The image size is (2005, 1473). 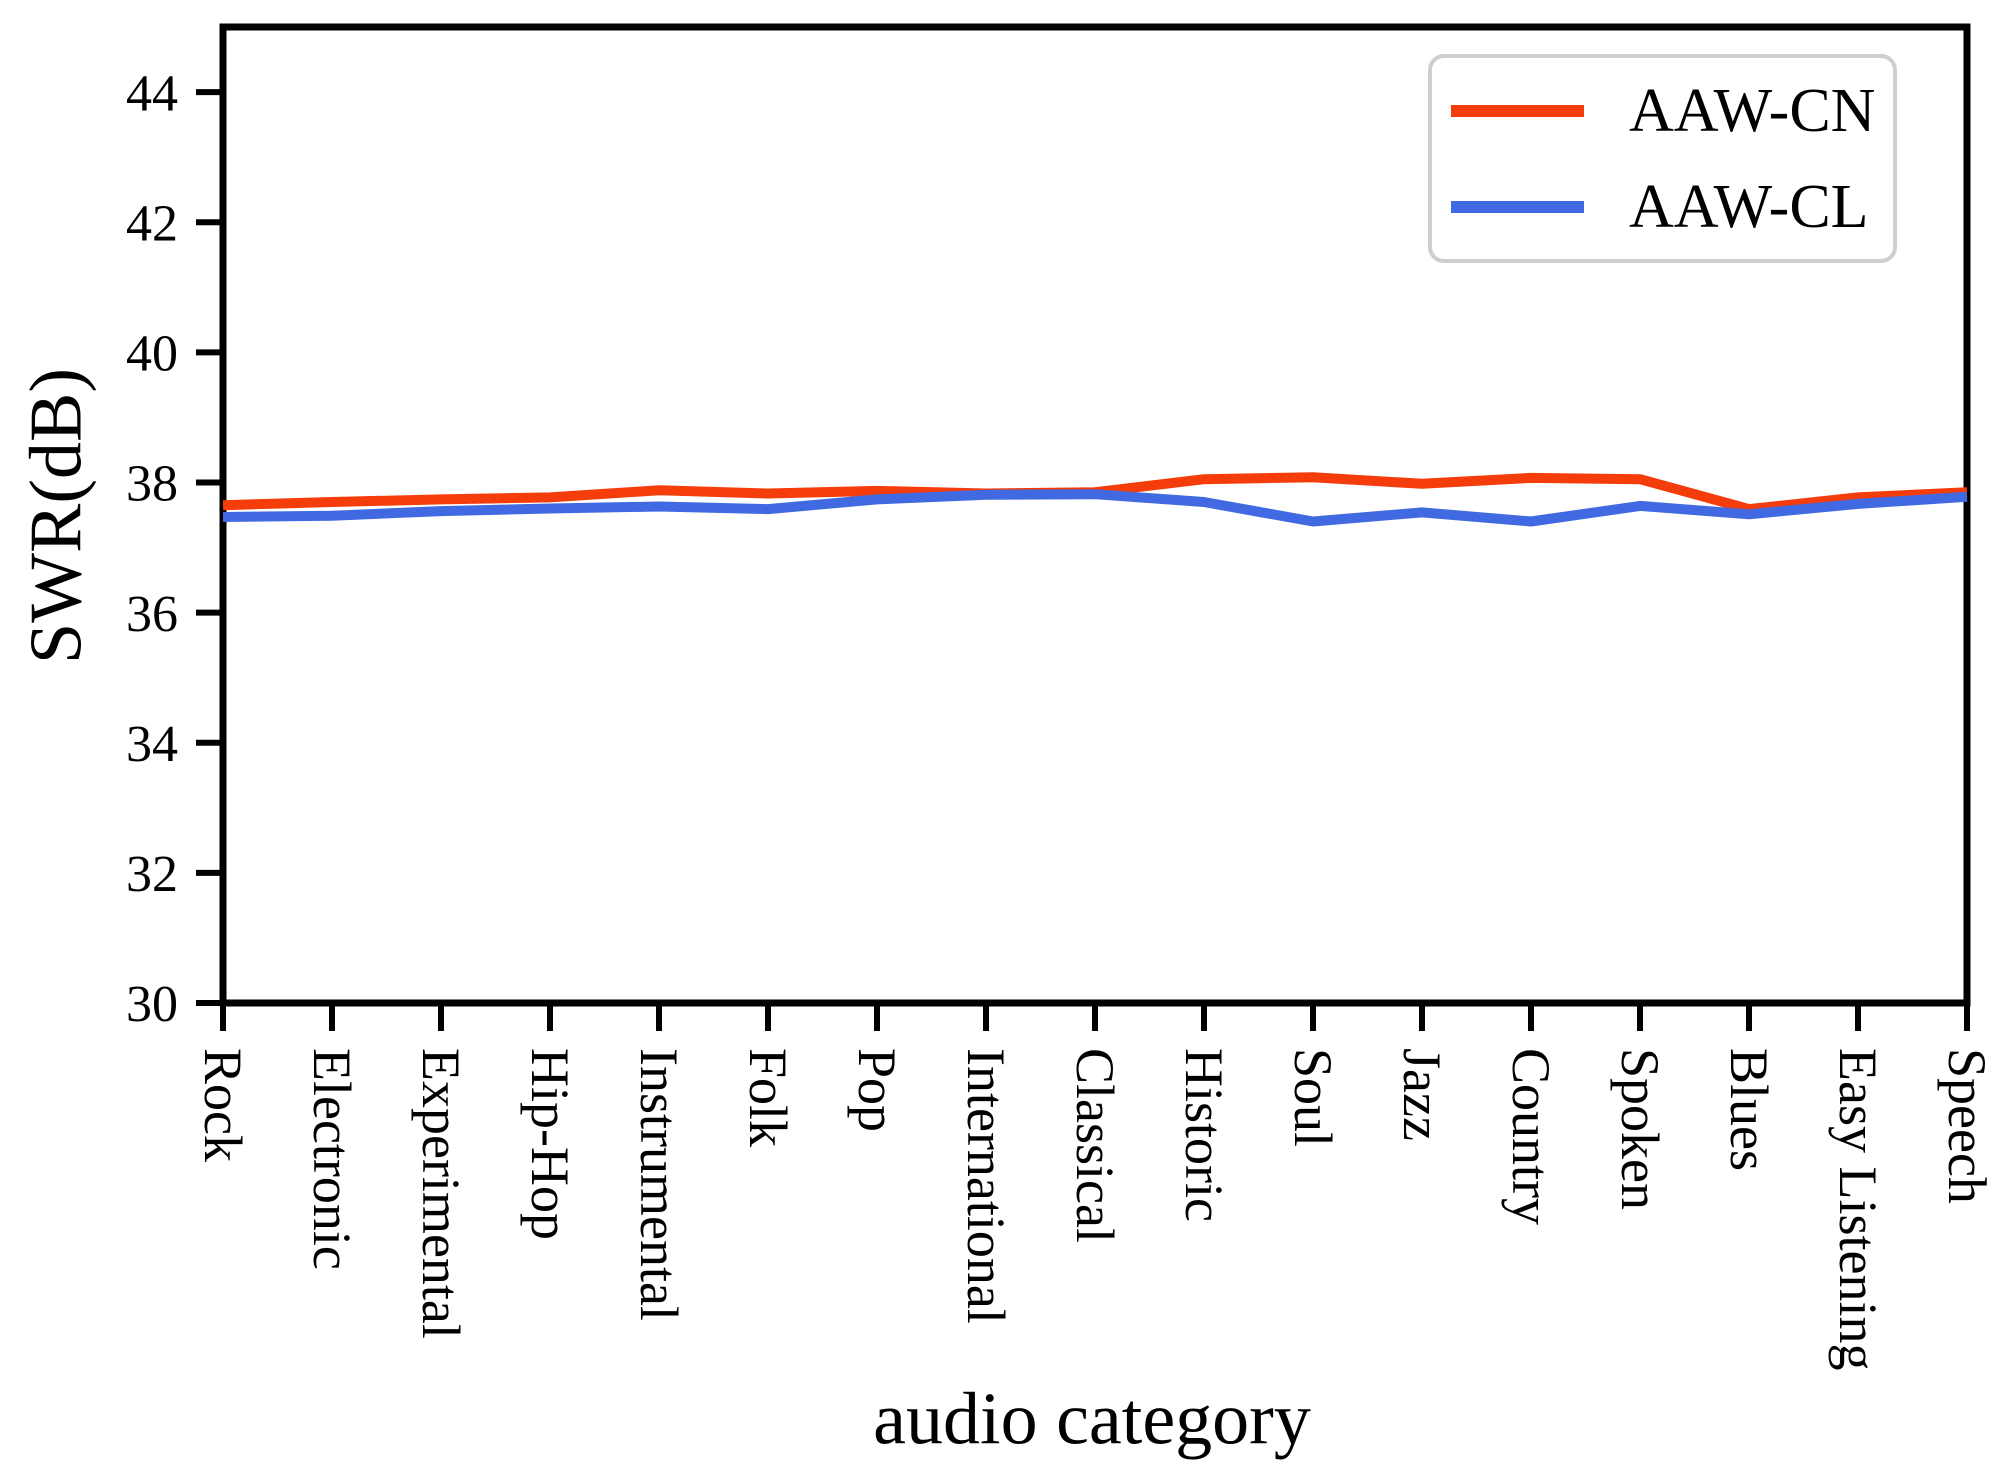 I want to click on x-tick-label: Instrumental, so click(x=659, y=1184).